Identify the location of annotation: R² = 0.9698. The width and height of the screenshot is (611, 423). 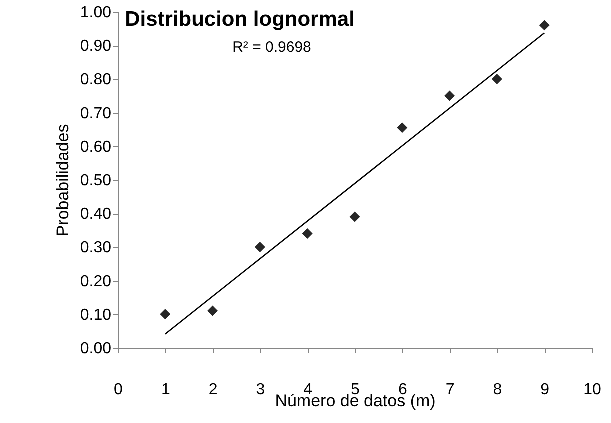
(272, 47).